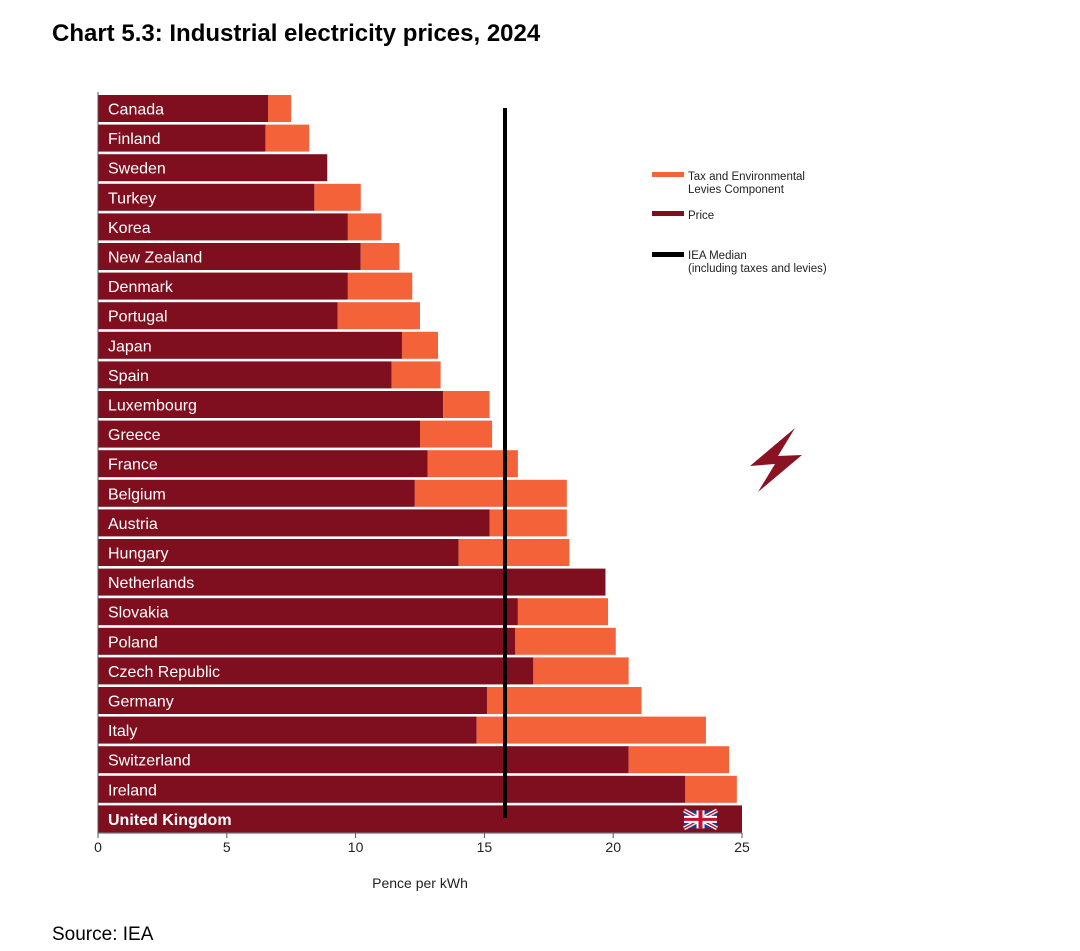 The height and width of the screenshot is (951, 1080). What do you see at coordinates (292, 700) in the screenshot?
I see `bar-price-germany` at bounding box center [292, 700].